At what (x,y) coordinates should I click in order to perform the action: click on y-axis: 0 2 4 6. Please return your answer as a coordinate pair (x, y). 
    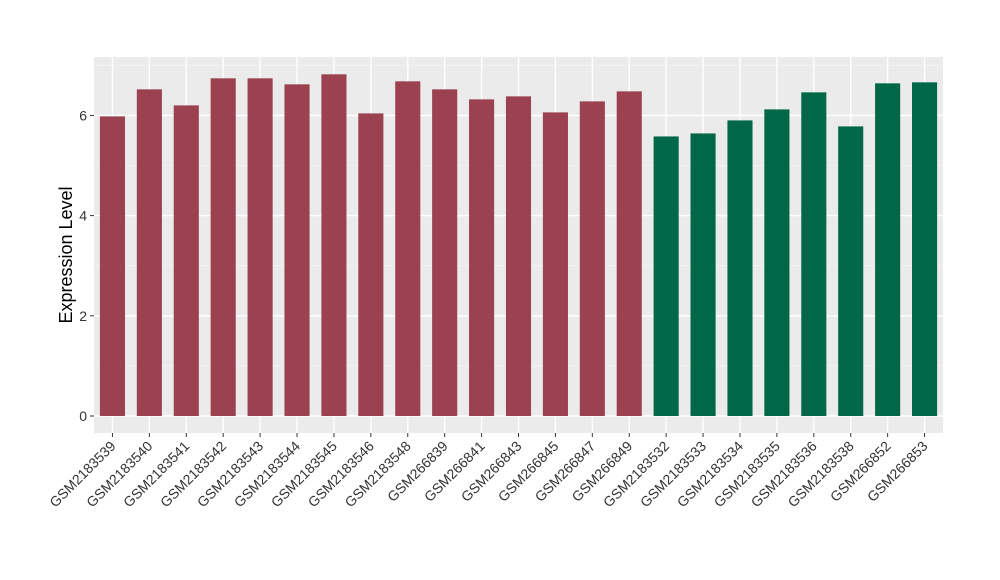
    Looking at the image, I should click on (86, 265).